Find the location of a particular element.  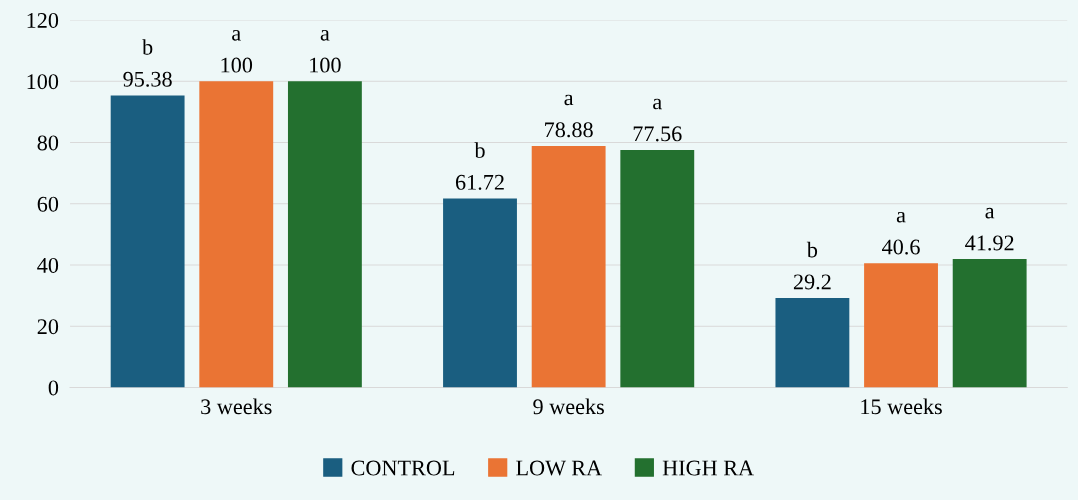

data-label: 29.2 is located at coordinates (812, 282).